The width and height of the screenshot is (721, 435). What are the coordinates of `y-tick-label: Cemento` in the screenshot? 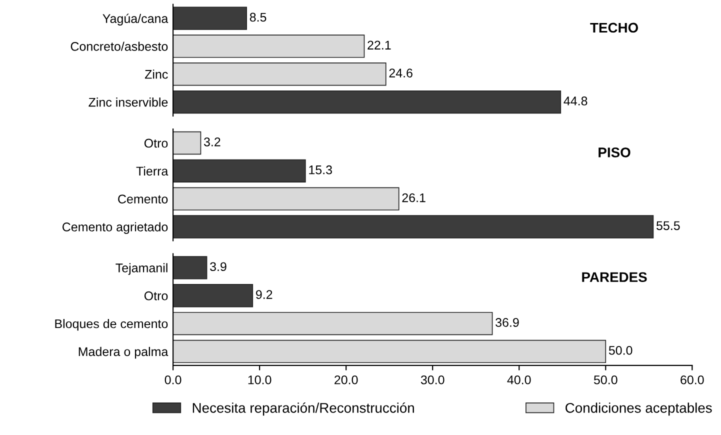 It's located at (143, 199).